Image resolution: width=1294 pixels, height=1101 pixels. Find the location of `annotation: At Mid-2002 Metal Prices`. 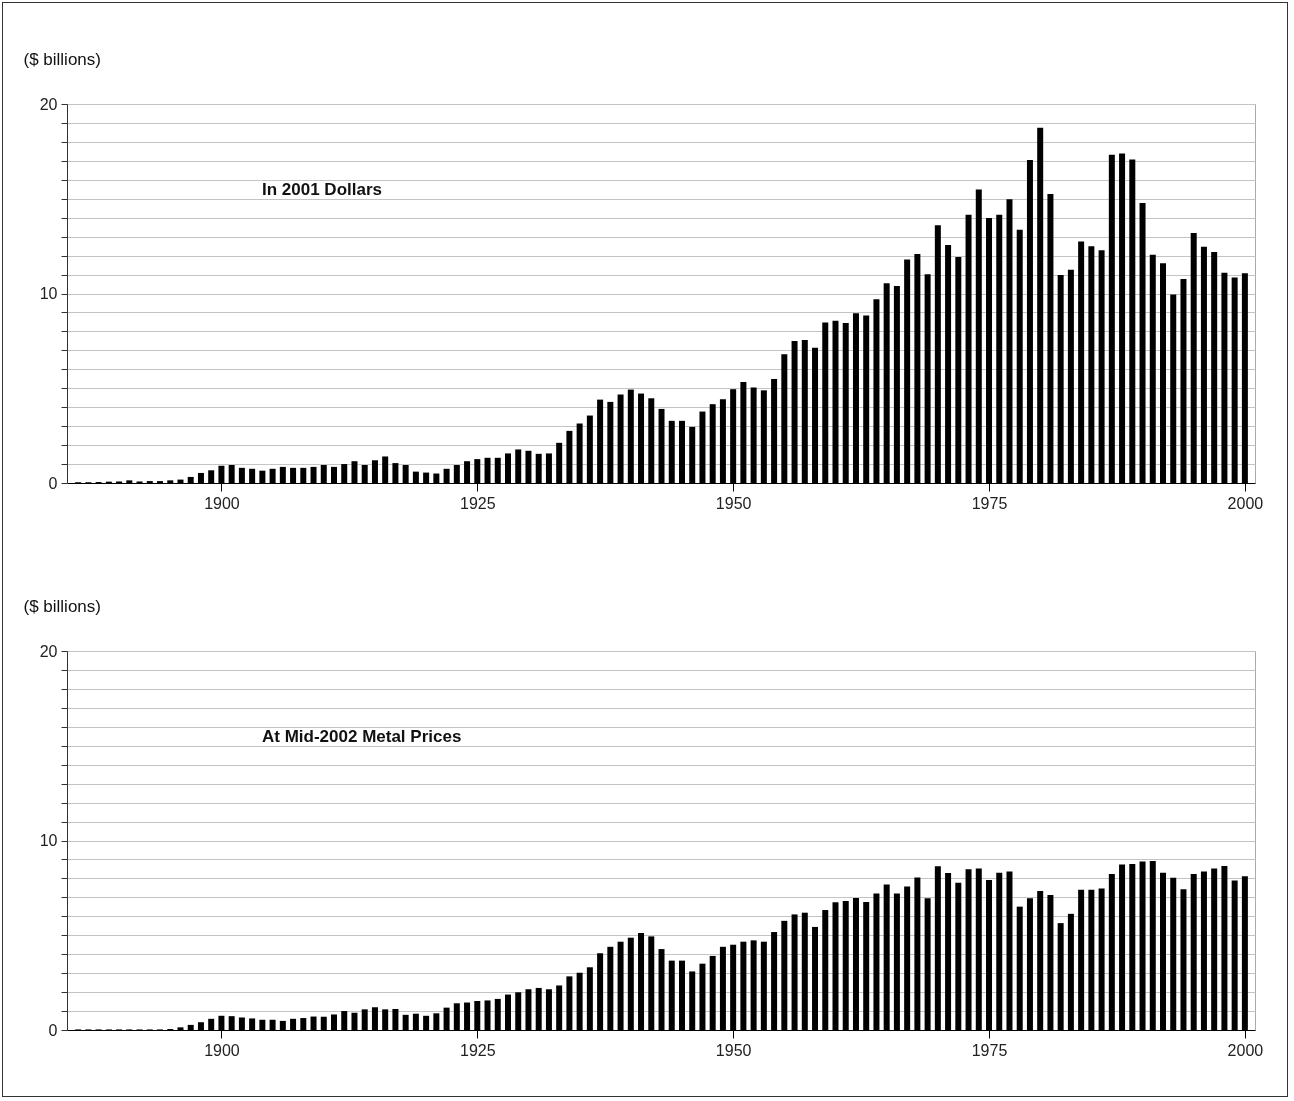

annotation: At Mid-2002 Metal Prices is located at coordinates (362, 736).